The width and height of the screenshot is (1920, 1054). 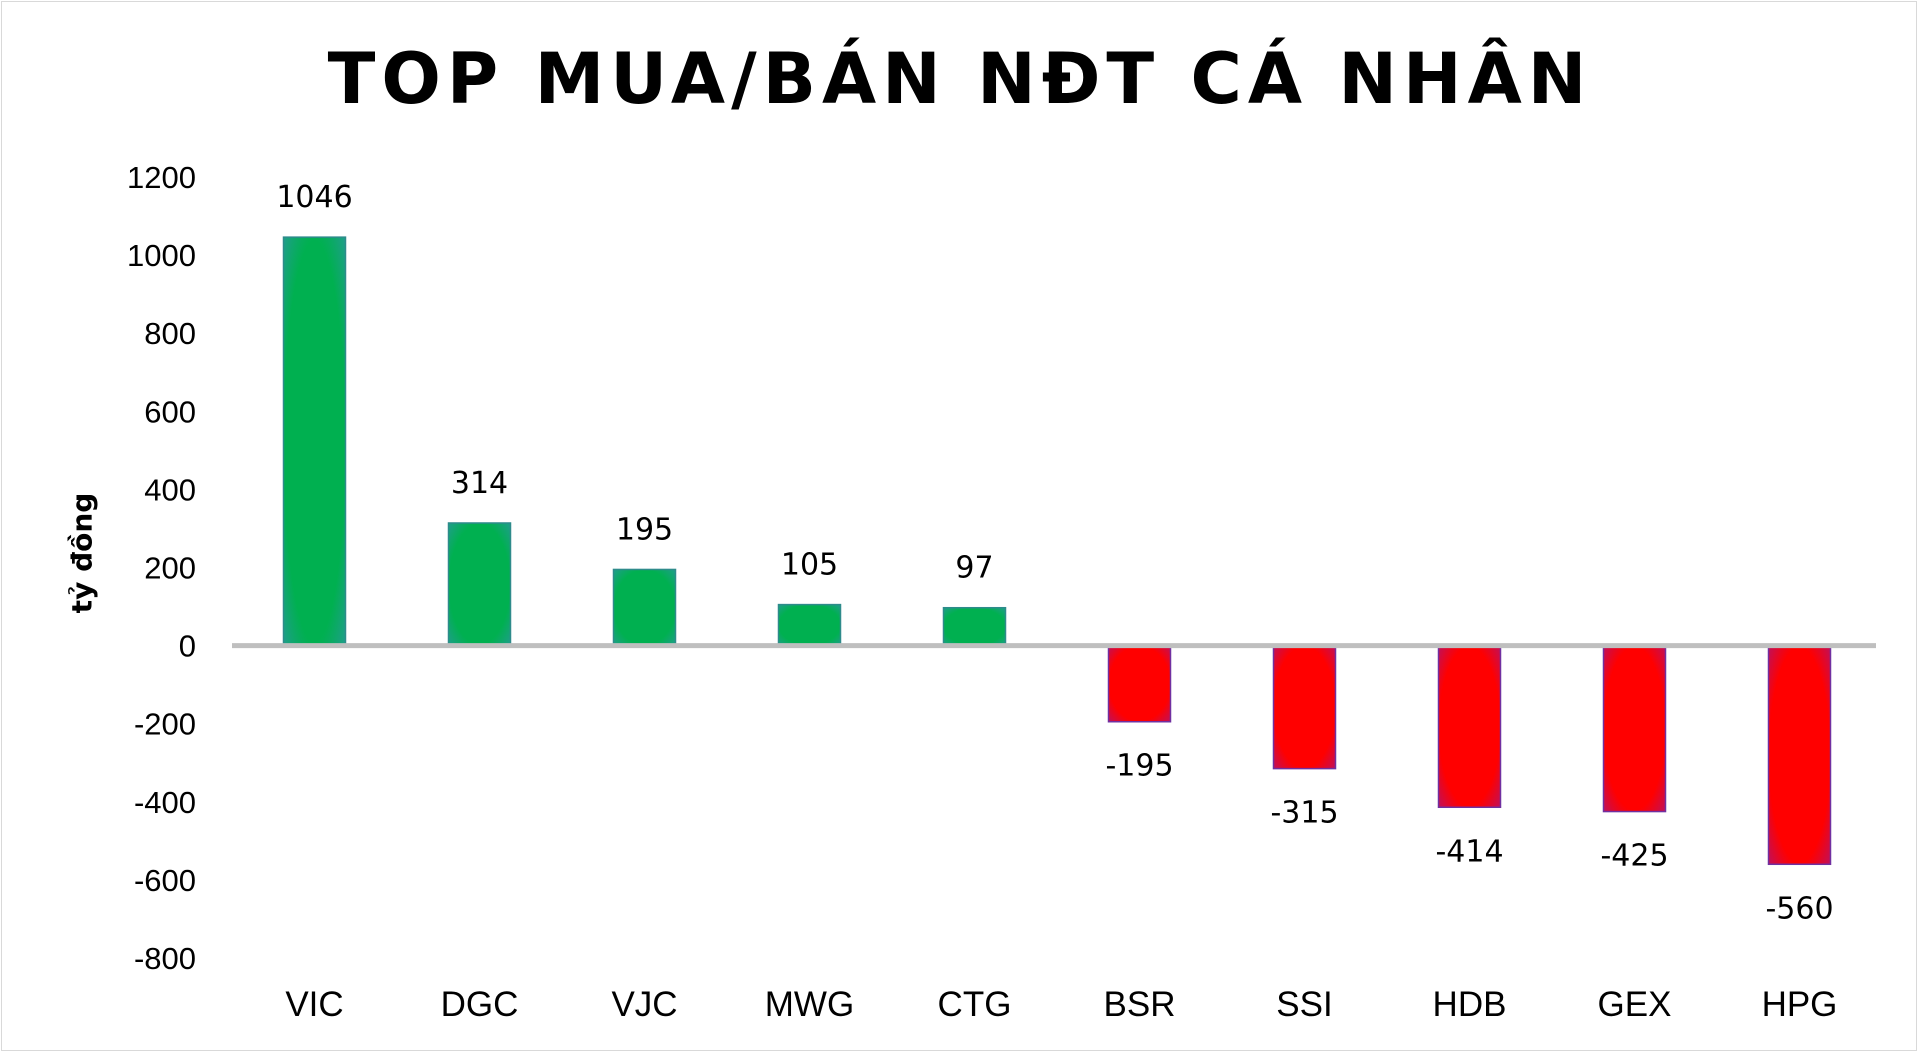 I want to click on data-label-vjc: 195, so click(x=644, y=529).